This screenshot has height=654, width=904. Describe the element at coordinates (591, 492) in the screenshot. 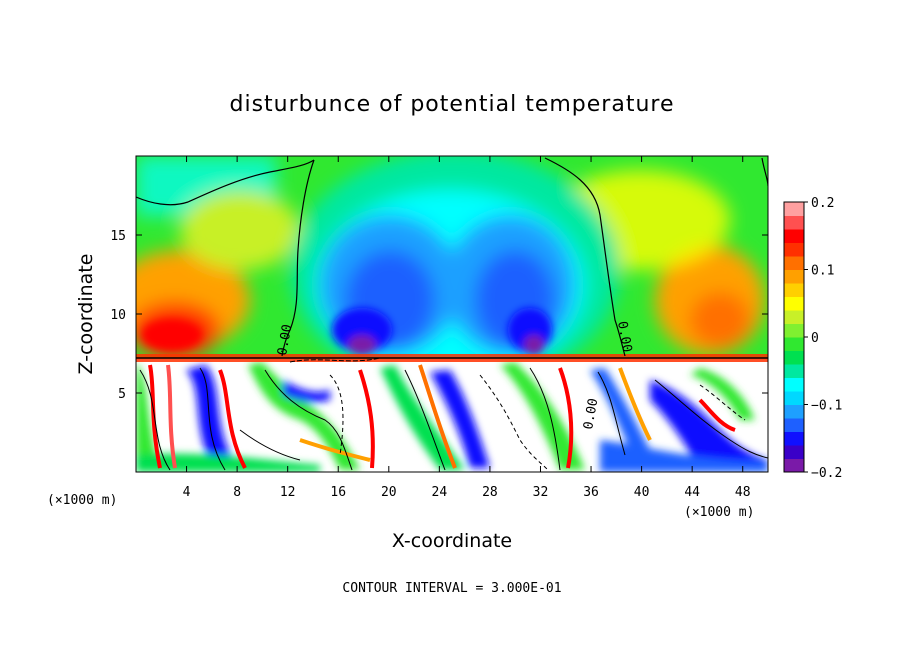

I see `x-tick-label: 36` at that location.